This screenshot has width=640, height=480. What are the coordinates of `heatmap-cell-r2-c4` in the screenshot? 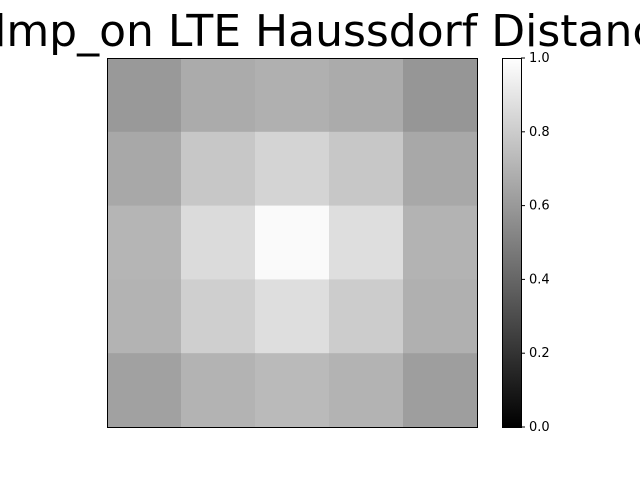 It's located at (440, 242).